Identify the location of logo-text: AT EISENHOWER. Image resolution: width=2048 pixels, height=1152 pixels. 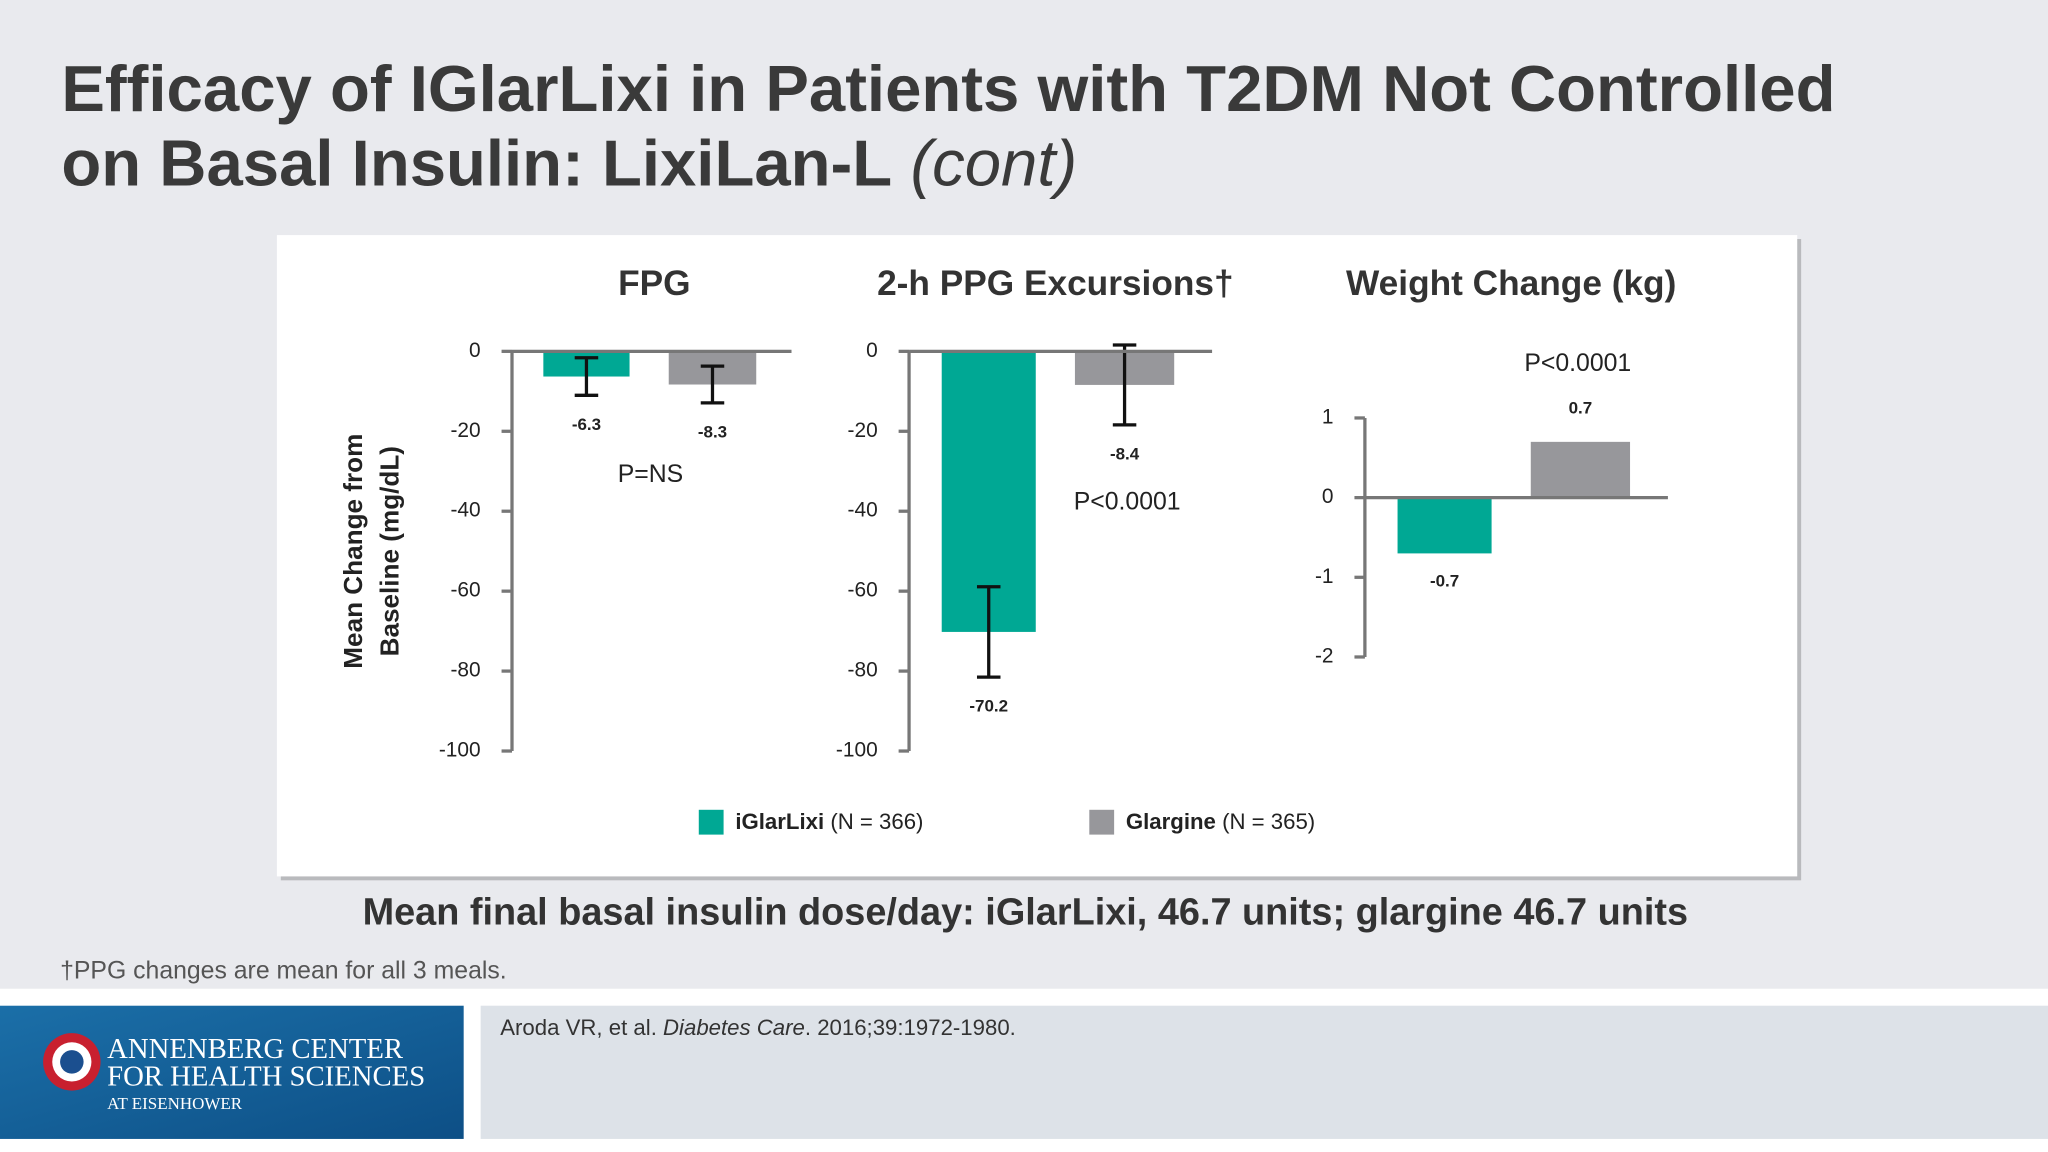
(175, 1103).